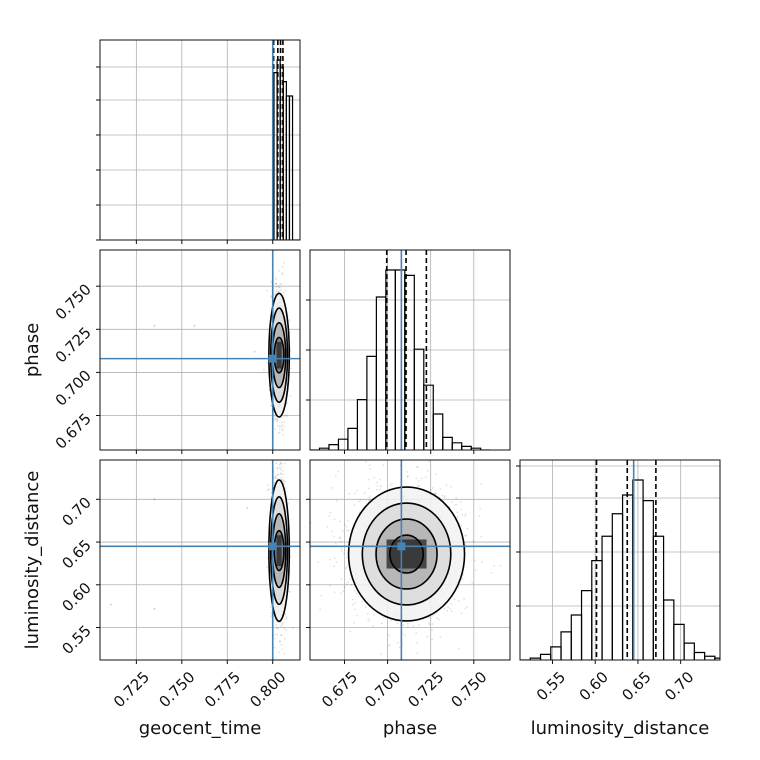  What do you see at coordinates (267, 689) in the screenshot?
I see `x-tick-label: 0.800` at bounding box center [267, 689].